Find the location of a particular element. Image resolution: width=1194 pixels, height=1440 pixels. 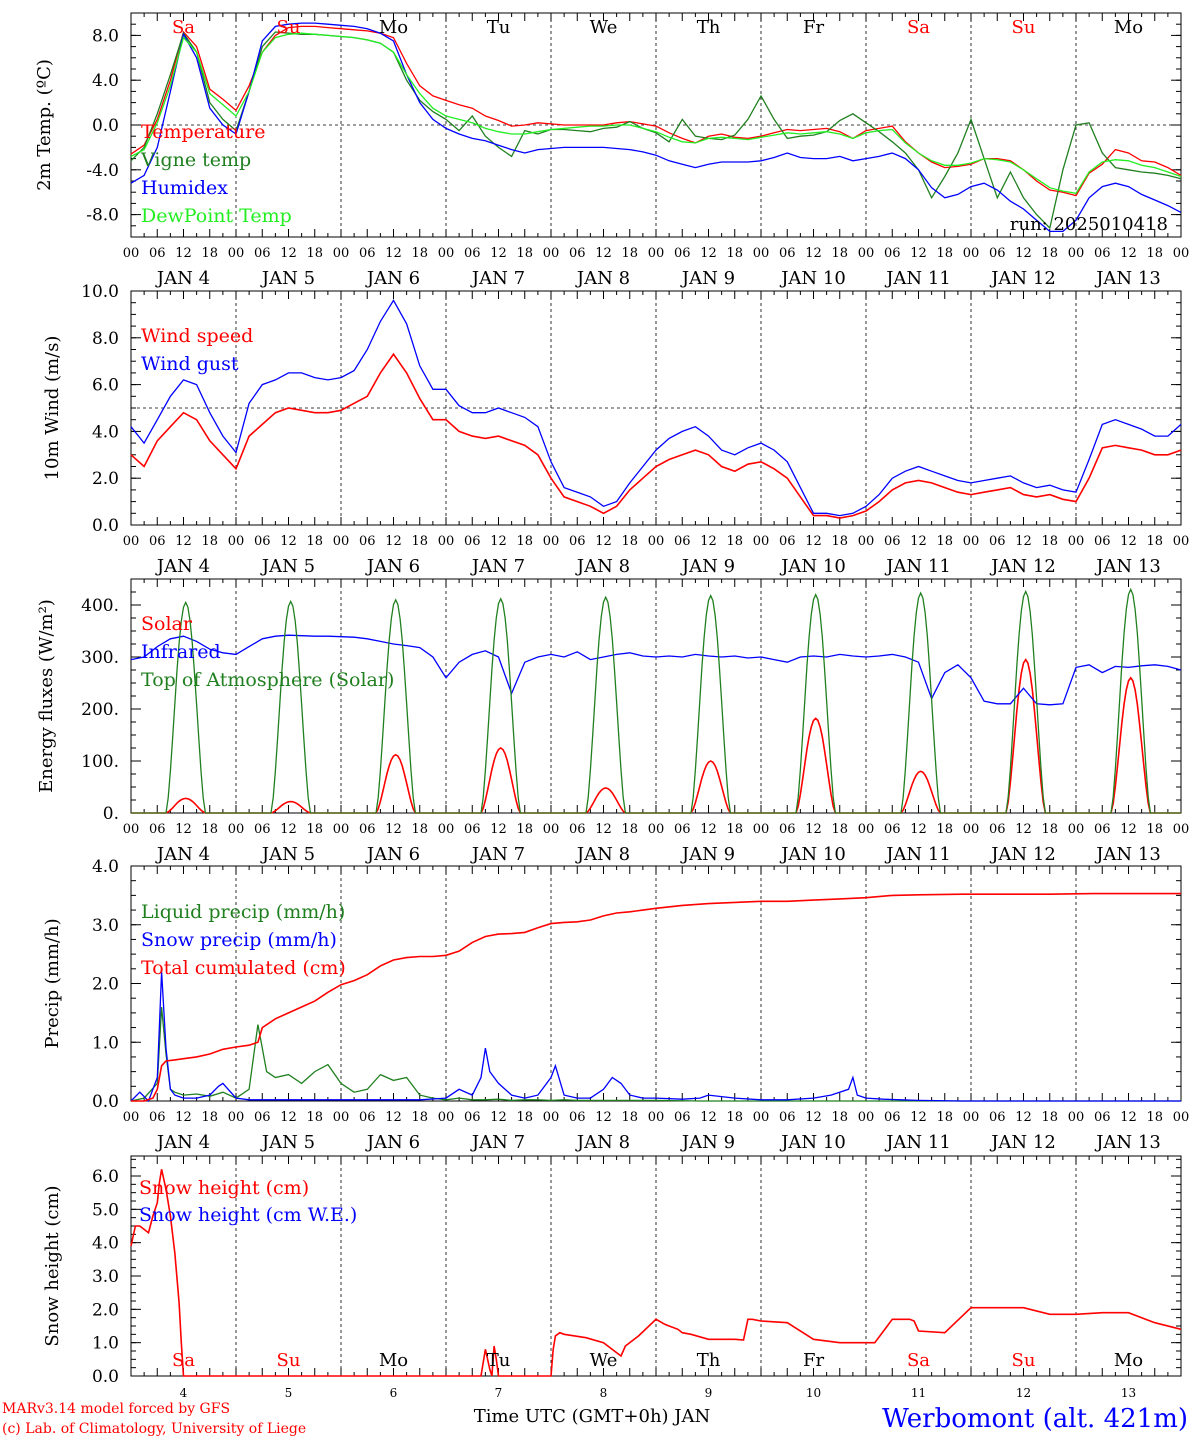

date-label: JAN 5 is located at coordinates (287, 854).